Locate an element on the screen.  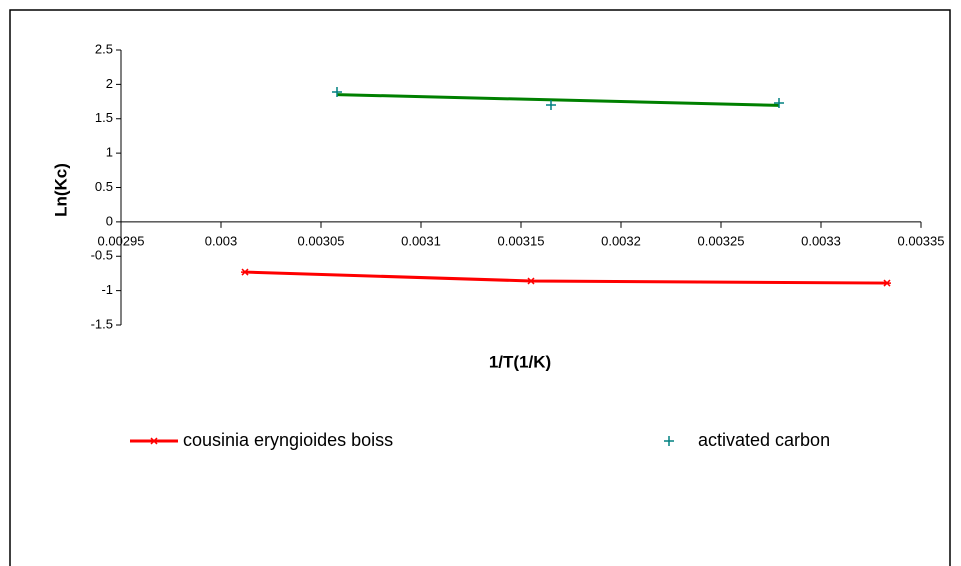
y-tick-label: 2.5 is located at coordinates (104, 48).